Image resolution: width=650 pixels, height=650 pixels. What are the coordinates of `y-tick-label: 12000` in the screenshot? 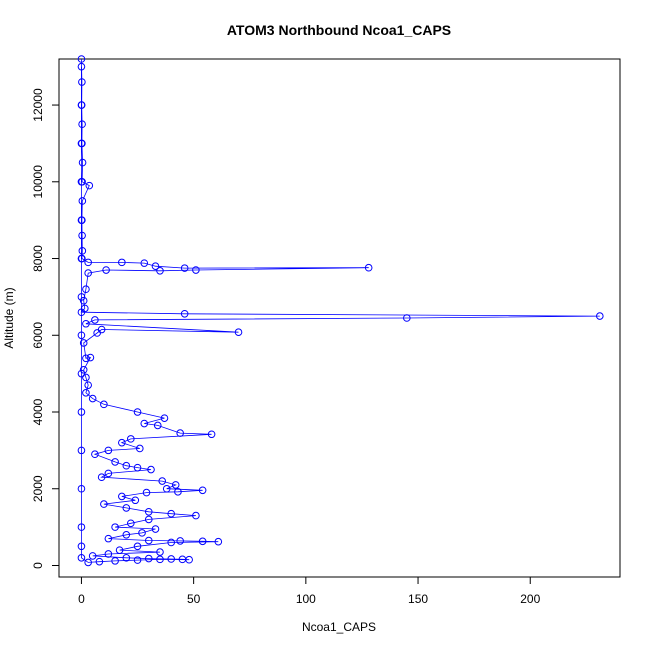 It's located at (38, 105).